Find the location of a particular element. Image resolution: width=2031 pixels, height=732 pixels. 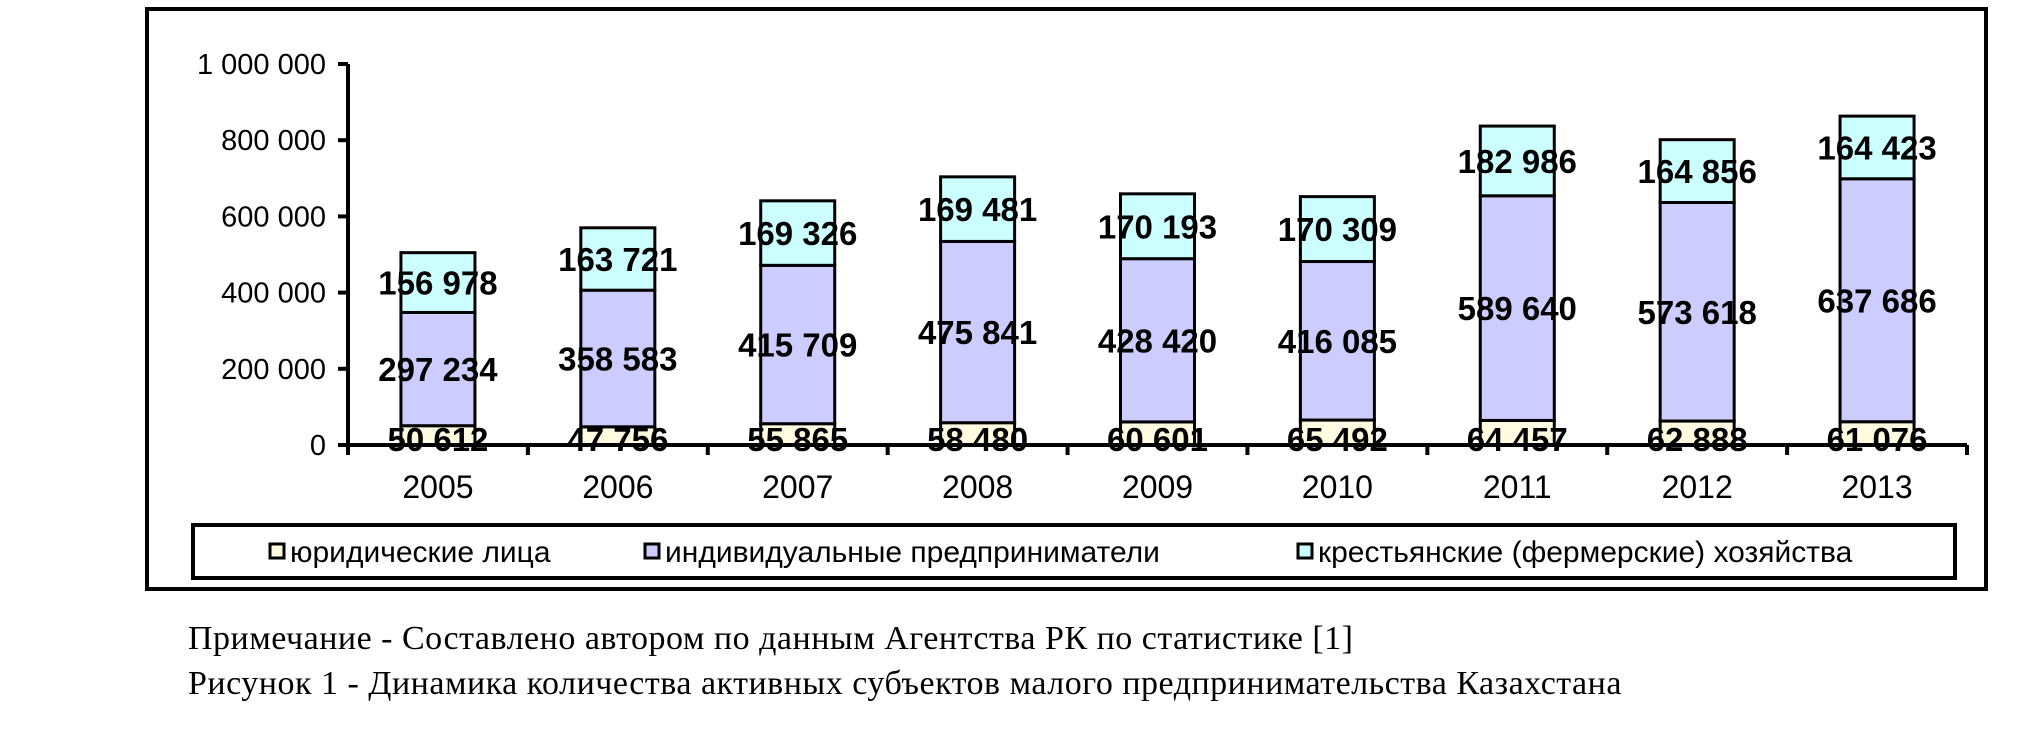

legend-label: крестьянские (фермерские) хозяйства is located at coordinates (1585, 552).